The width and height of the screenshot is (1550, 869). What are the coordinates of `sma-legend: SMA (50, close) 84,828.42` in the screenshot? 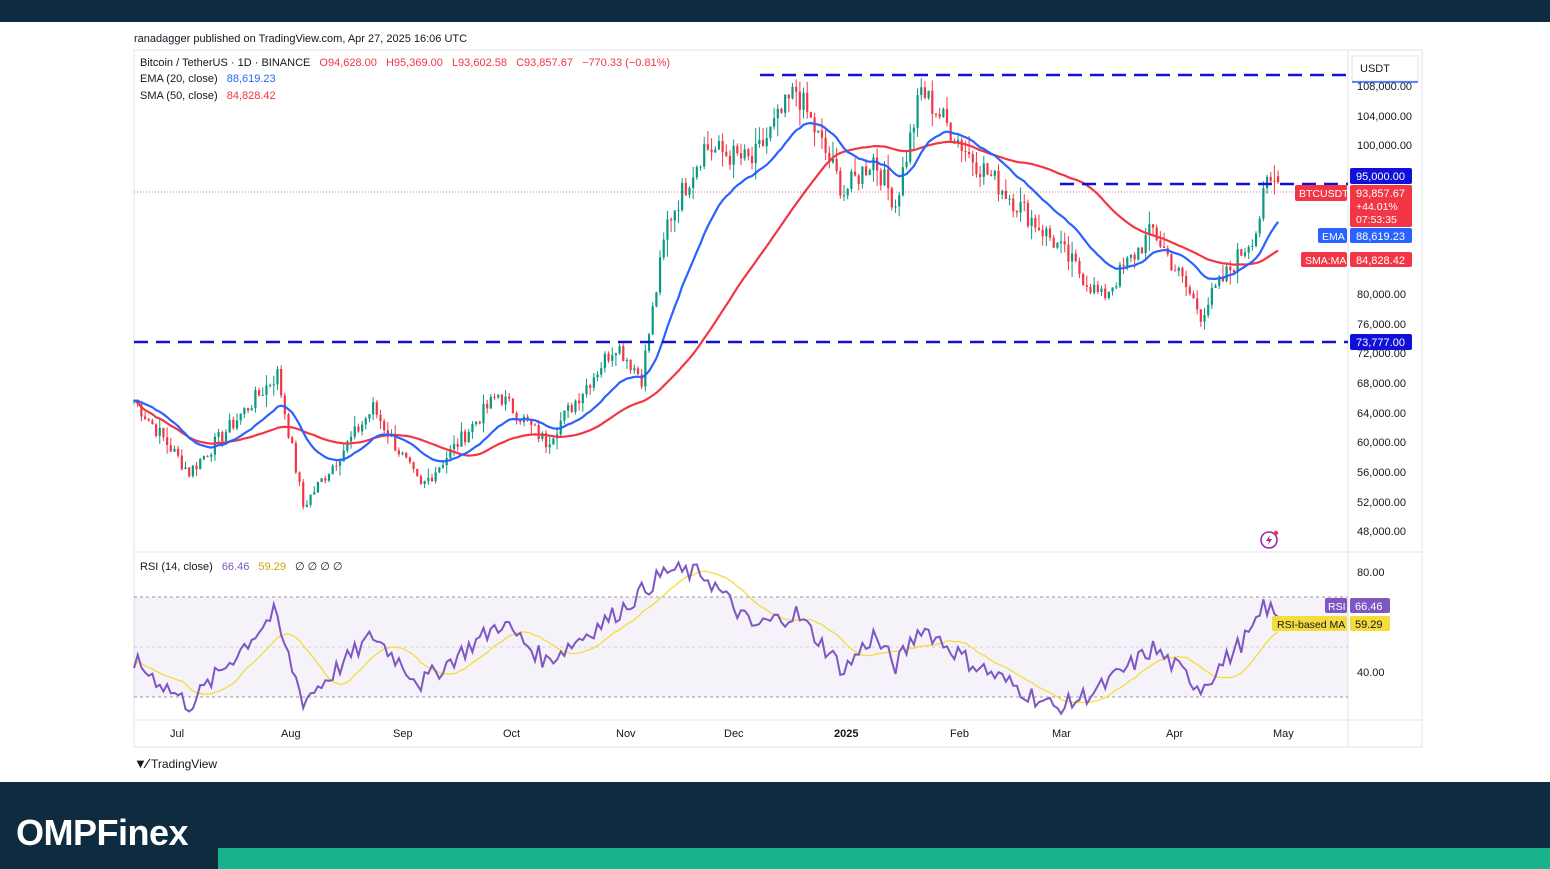 It's located at (211, 96).